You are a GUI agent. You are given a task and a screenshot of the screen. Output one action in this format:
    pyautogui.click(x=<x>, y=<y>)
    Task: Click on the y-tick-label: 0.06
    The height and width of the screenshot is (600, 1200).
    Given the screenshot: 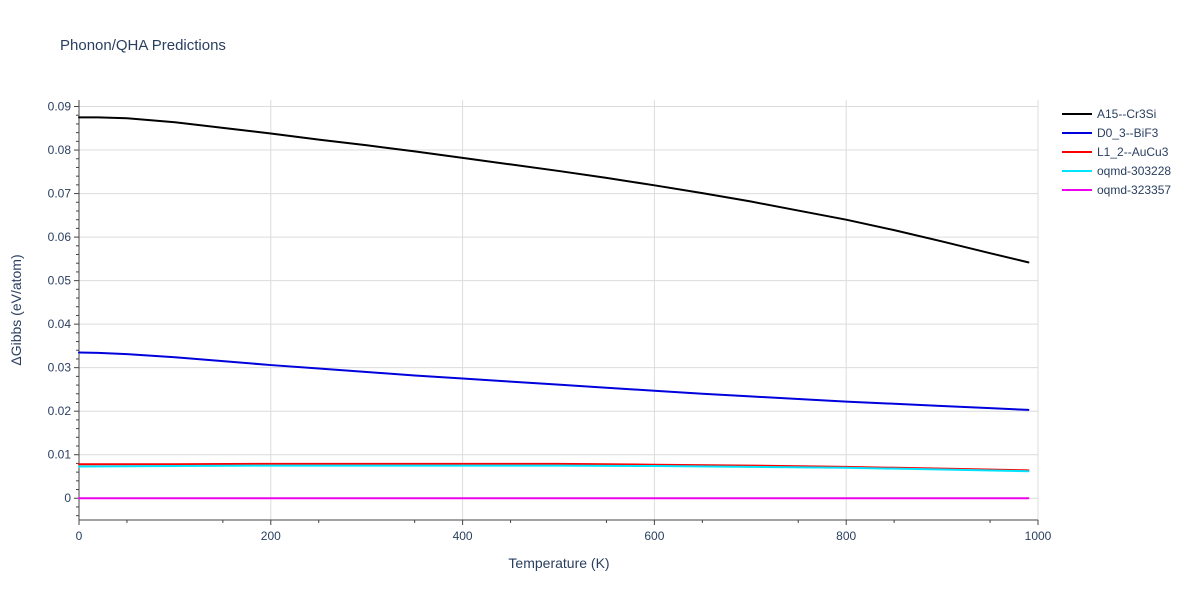 What is the action you would take?
    pyautogui.click(x=60, y=237)
    